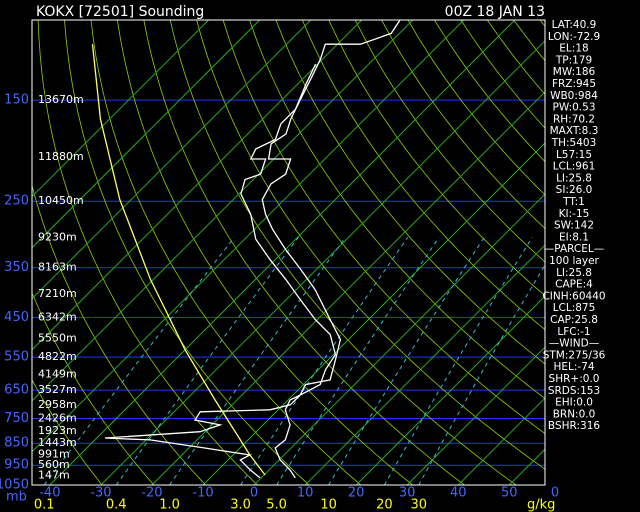 This screenshot has width=640, height=512. What do you see at coordinates (57, 293) in the screenshot?
I see `height-label: 7210m` at bounding box center [57, 293].